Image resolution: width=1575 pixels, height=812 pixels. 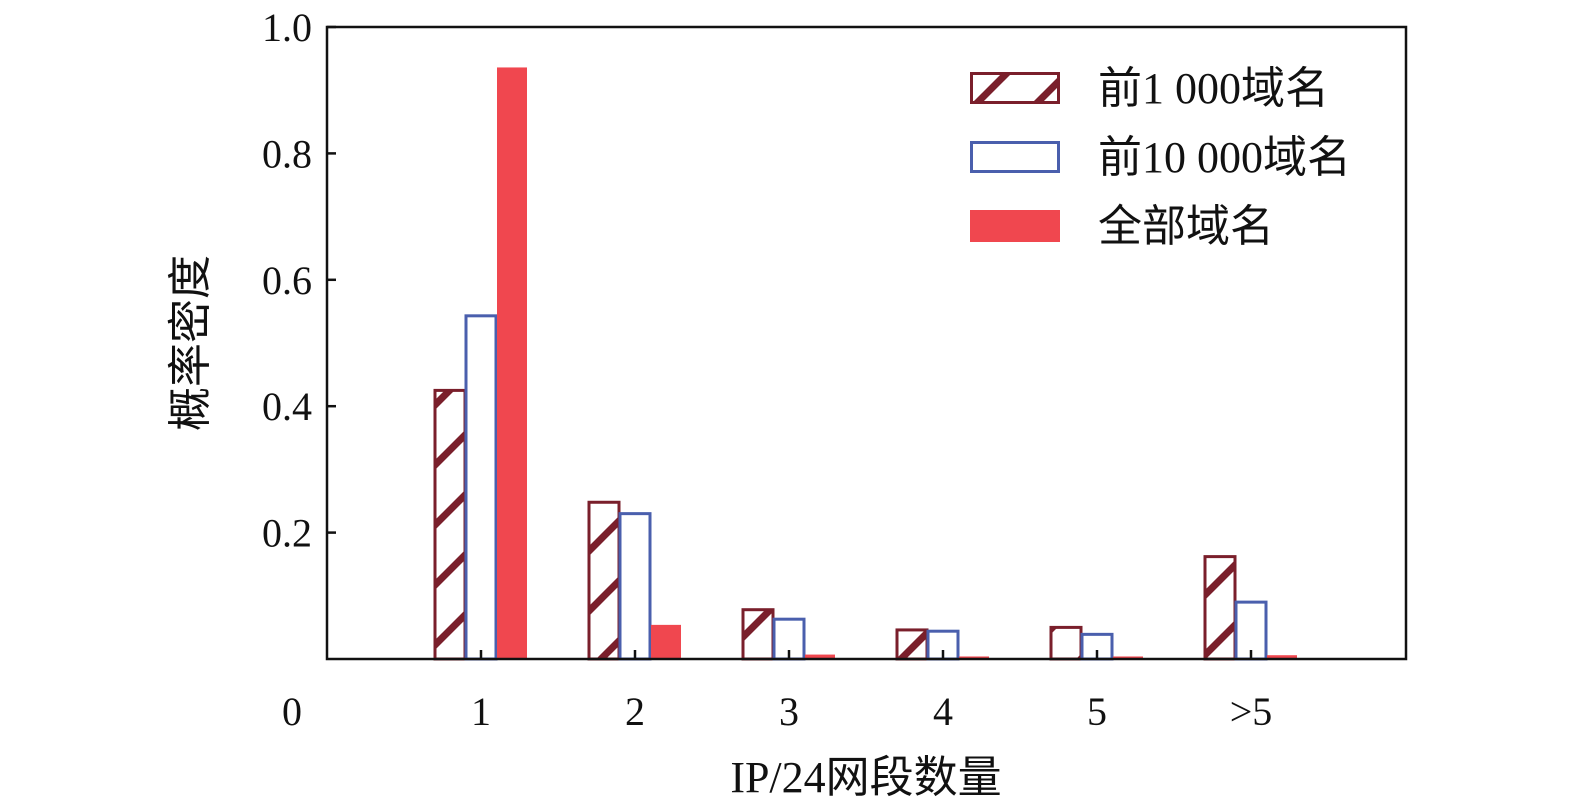 What do you see at coordinates (635, 711) in the screenshot?
I see `x-tick-label: 2` at bounding box center [635, 711].